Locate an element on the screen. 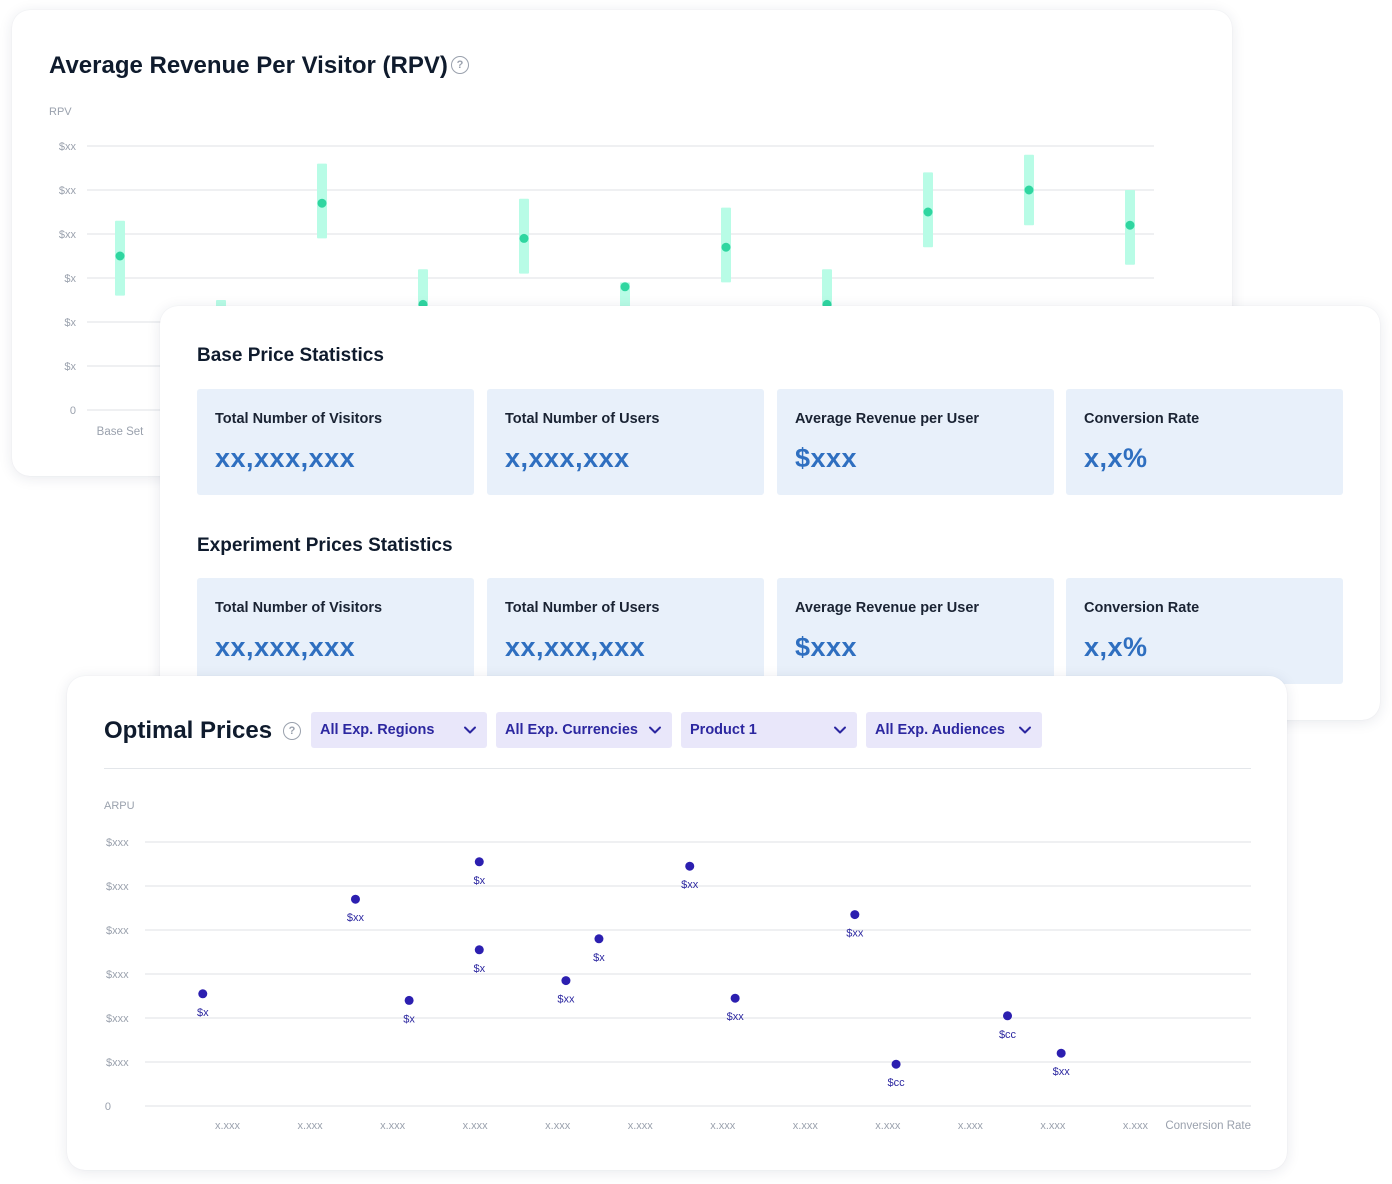 The width and height of the screenshot is (1392, 1184). stat-value: x,xxx,xxx is located at coordinates (567, 458).